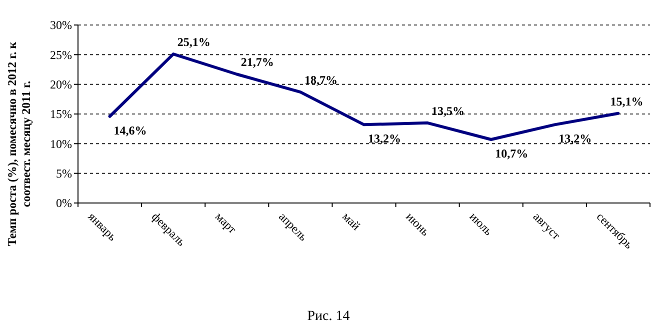 Image resolution: width=657 pixels, height=332 pixels. Describe the element at coordinates (61, 85) in the screenshot. I see `y-tick-label: 20%` at that location.